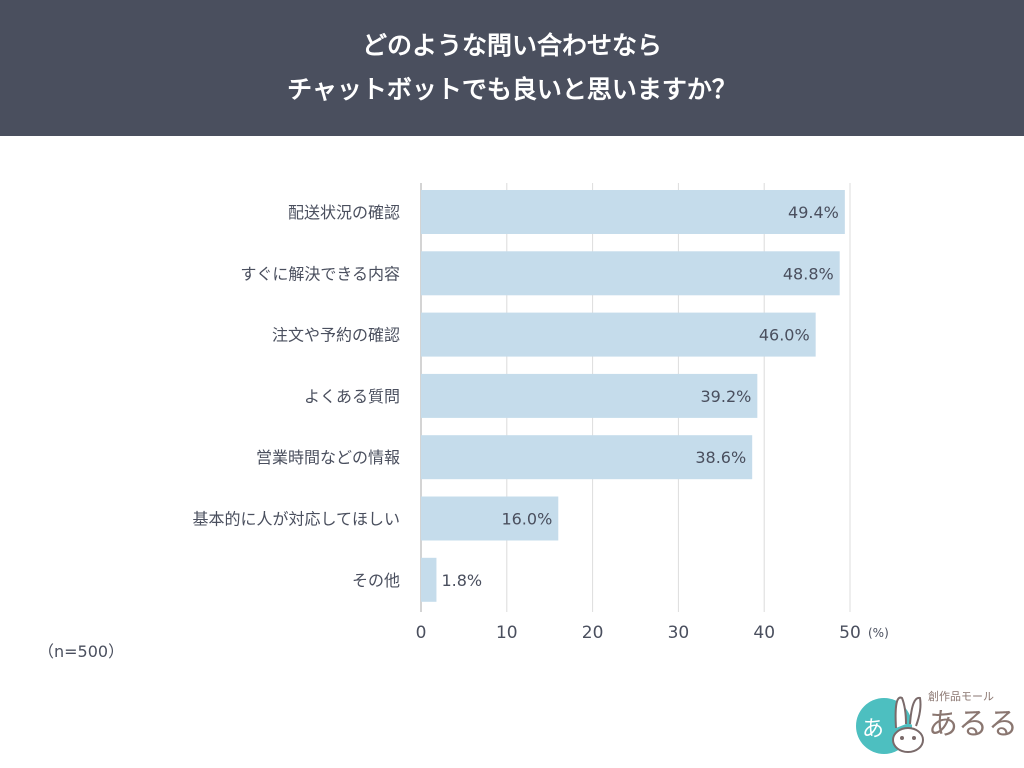 The image size is (1024, 768). What do you see at coordinates (961, 696) in the screenshot?
I see `logo-tagline: 創作品モール` at bounding box center [961, 696].